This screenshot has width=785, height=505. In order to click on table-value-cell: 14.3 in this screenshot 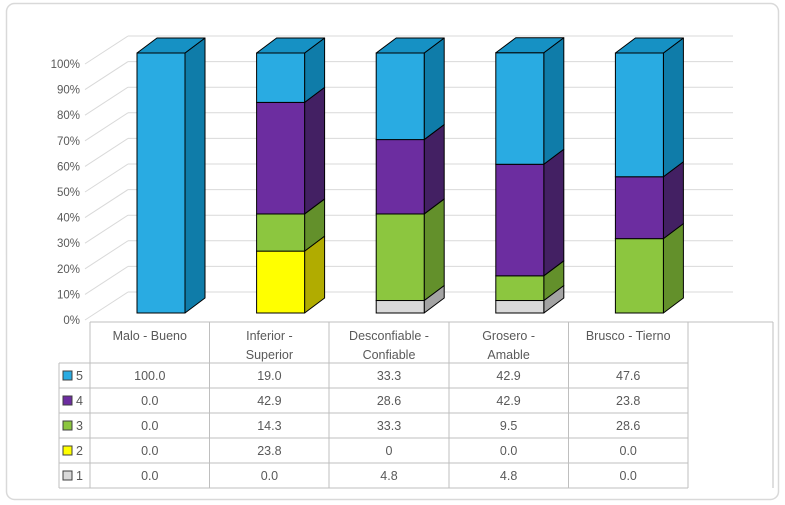, I will do `click(269, 426)`.